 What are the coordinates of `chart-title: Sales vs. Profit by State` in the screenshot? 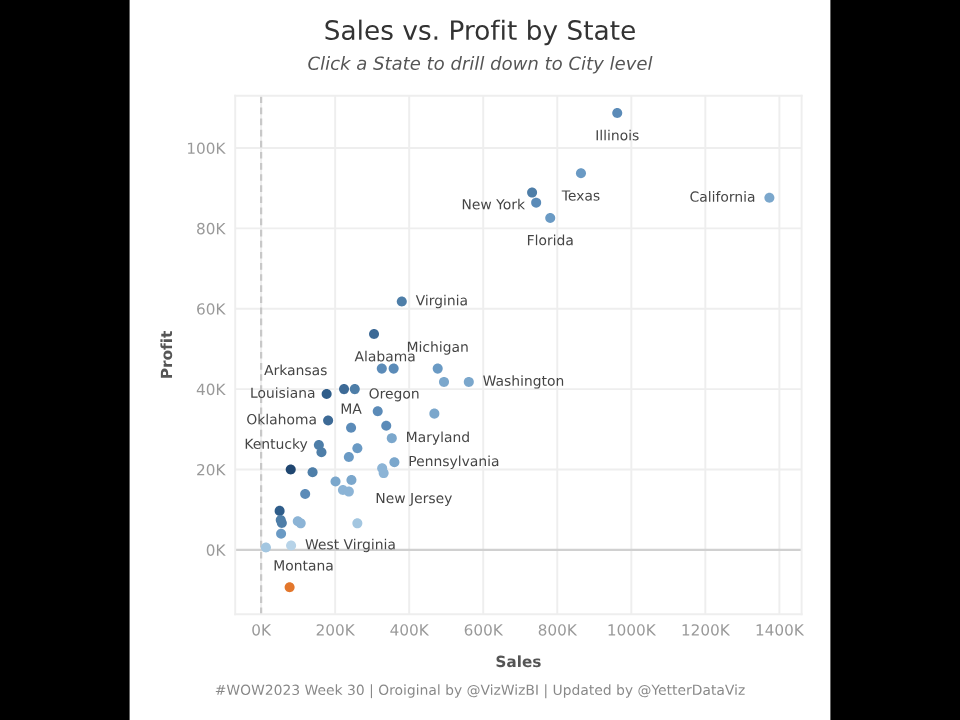 It's located at (480, 32).